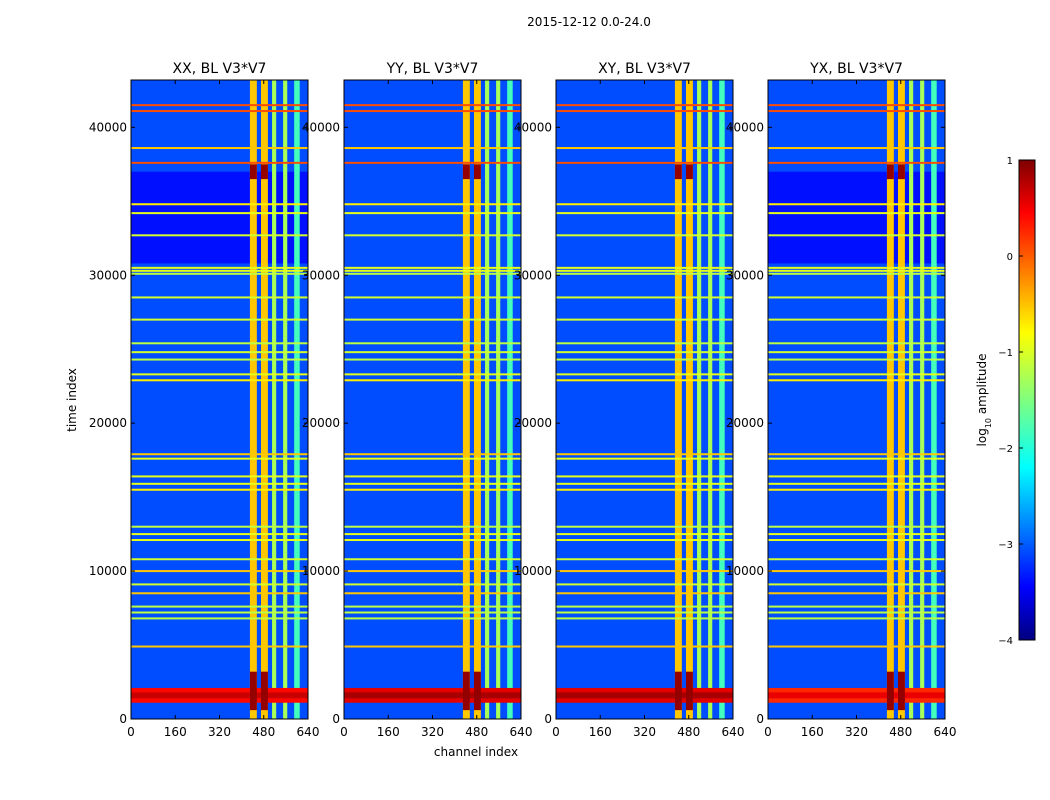 The image size is (1050, 800). Describe the element at coordinates (984, 400) in the screenshot. I see `colorbar-label: log10 amplitude` at that location.